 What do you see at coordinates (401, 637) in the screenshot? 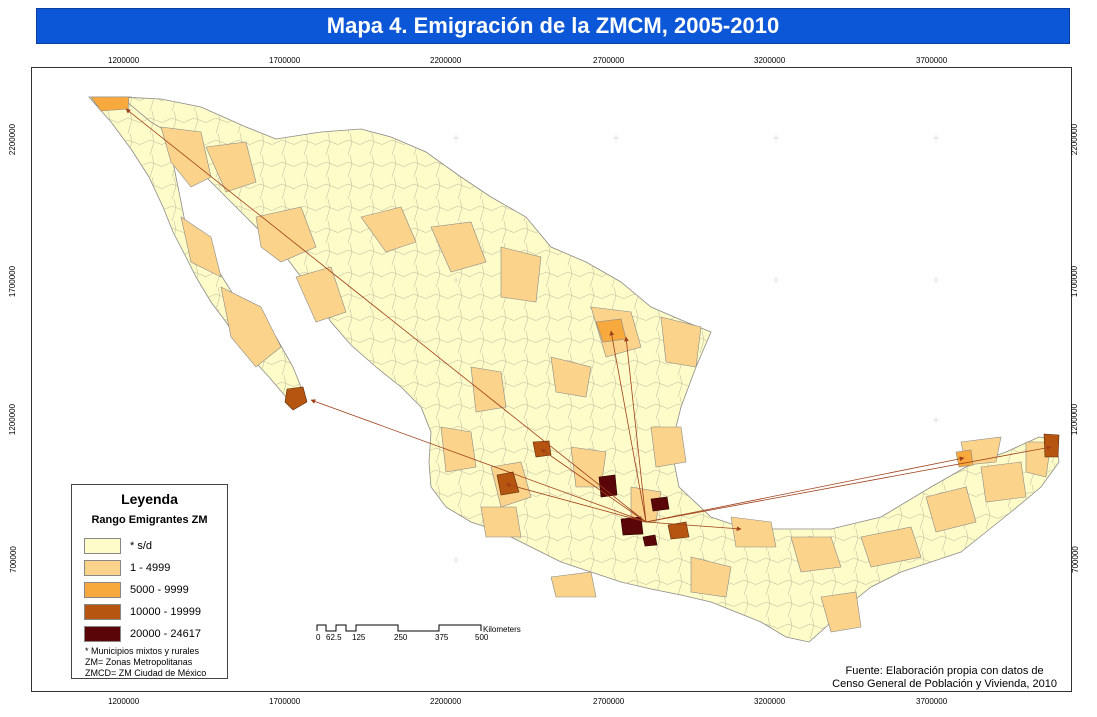
I see `scale-label: 250` at bounding box center [401, 637].